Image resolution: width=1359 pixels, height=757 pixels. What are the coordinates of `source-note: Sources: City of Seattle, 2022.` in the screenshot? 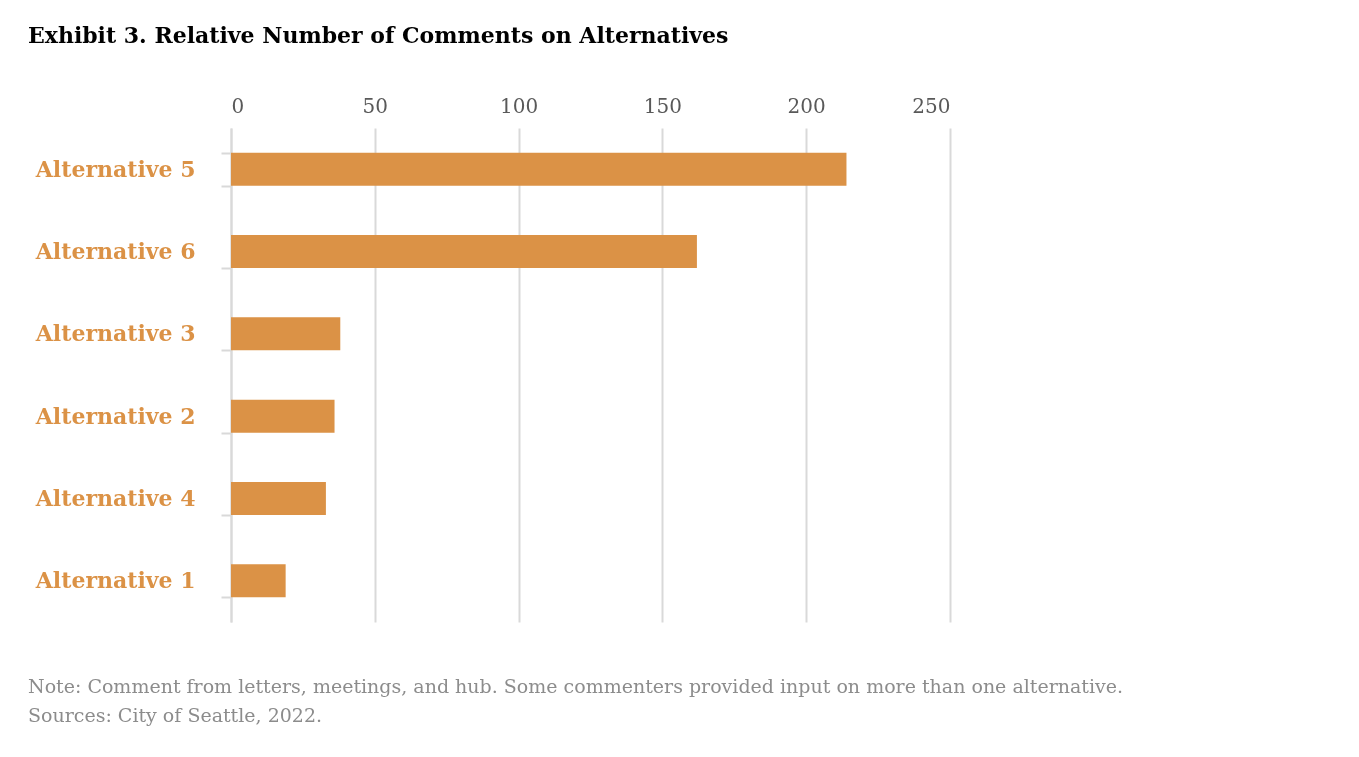 It's located at (175, 715).